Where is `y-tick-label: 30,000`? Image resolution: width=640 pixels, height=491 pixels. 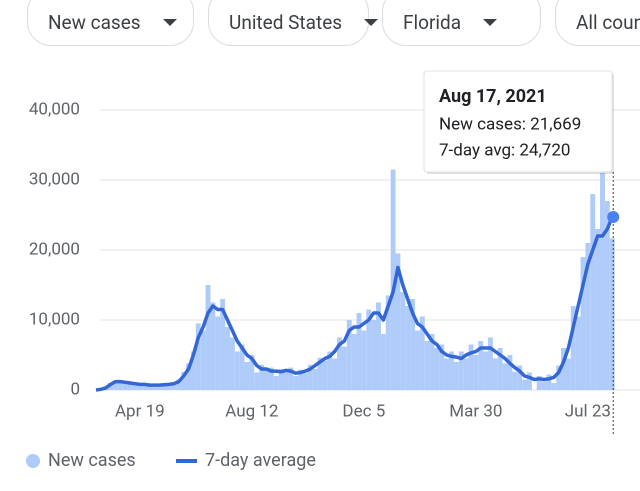 y-tick-label: 30,000 is located at coordinates (54, 179).